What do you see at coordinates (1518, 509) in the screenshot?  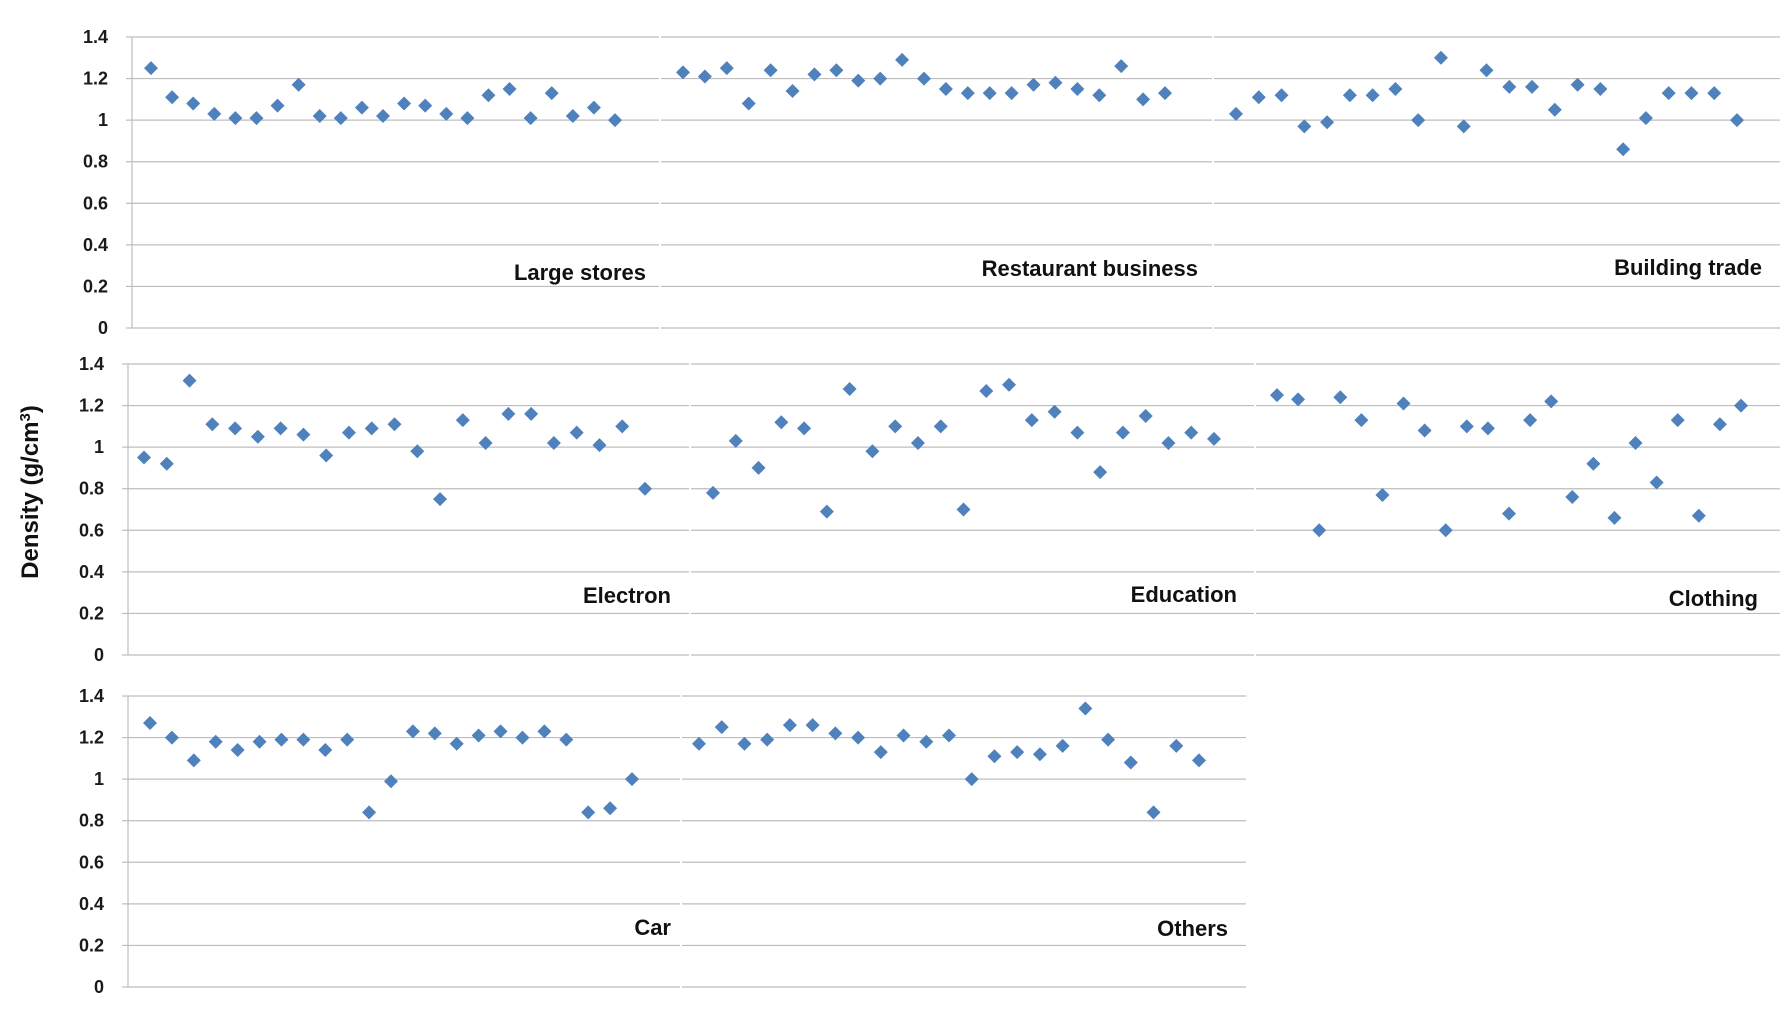 I see `panel-clothing: Clothing` at bounding box center [1518, 509].